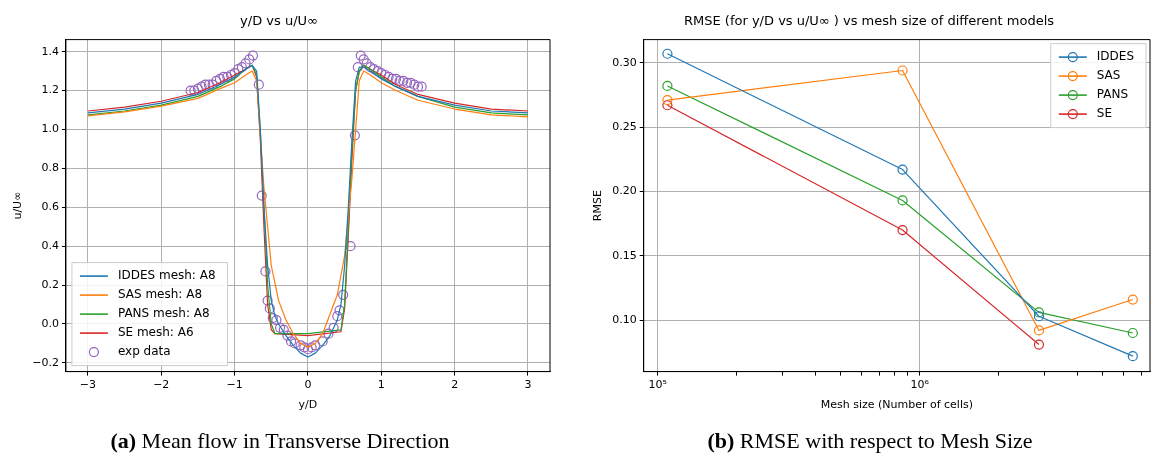 The image size is (1160, 468). I want to click on legend-label: SE, so click(1104, 113).